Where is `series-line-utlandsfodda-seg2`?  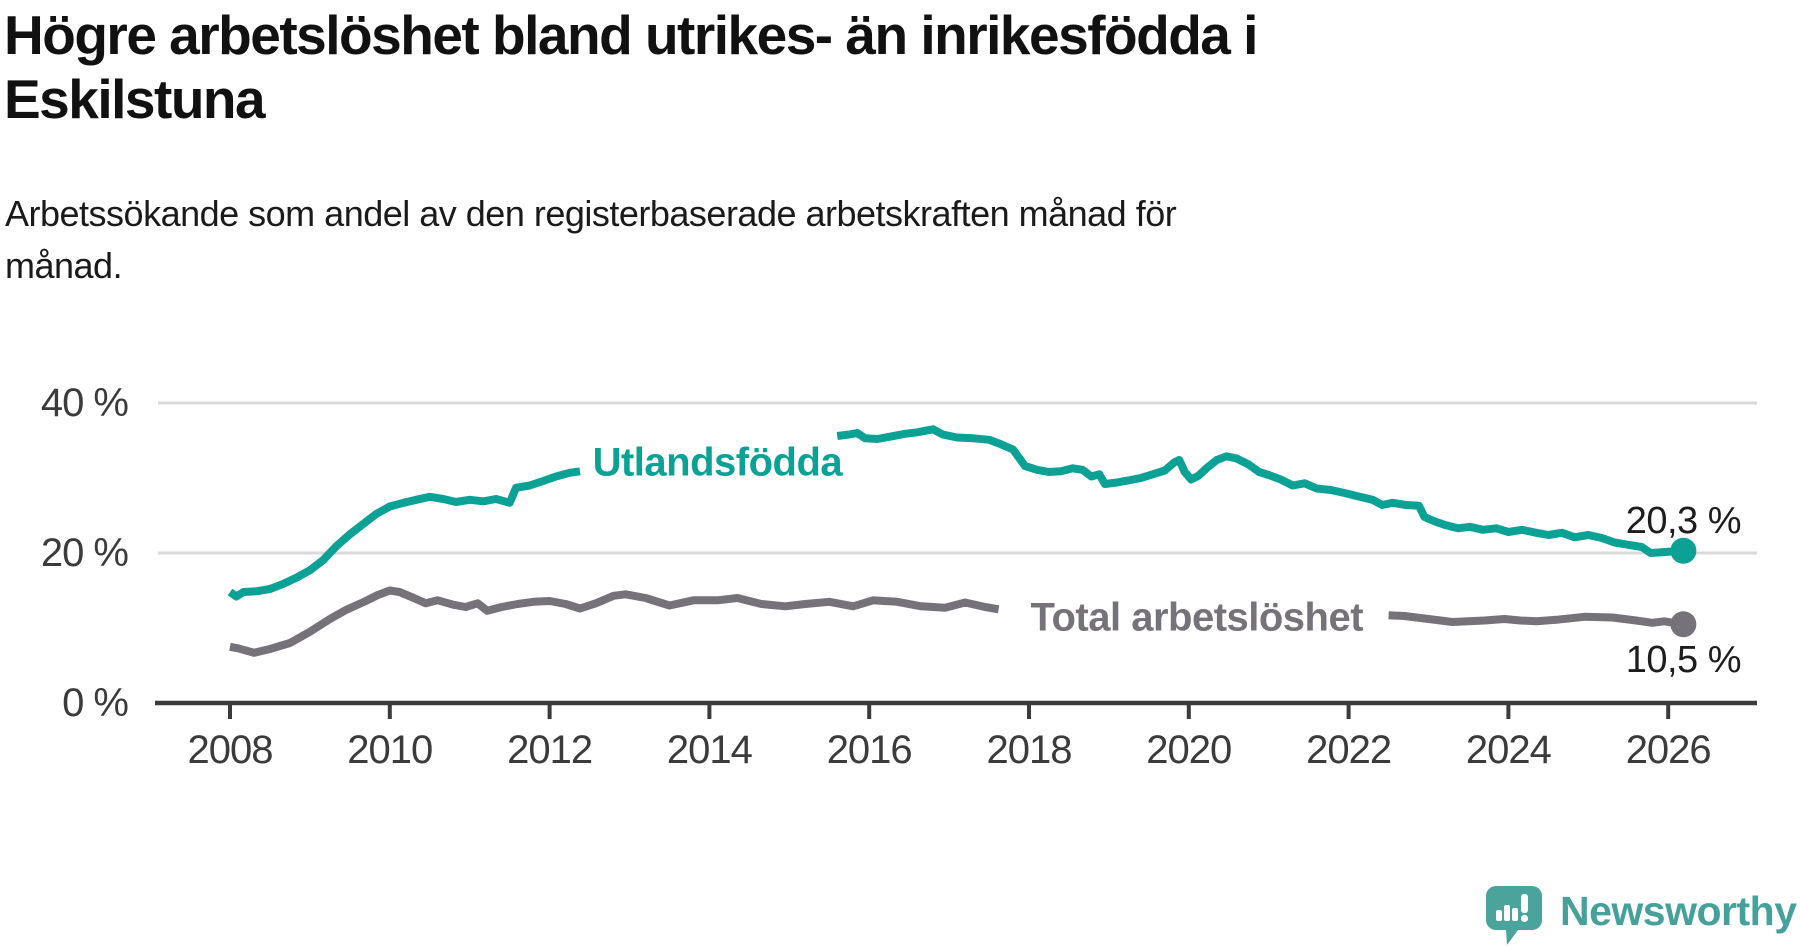 series-line-utlandsfodda-seg2 is located at coordinates (1260, 491).